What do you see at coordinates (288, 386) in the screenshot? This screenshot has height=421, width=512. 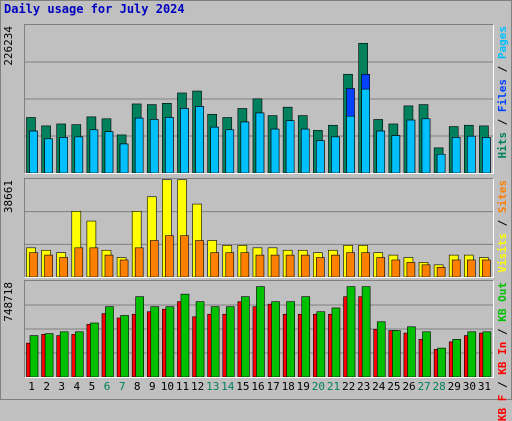 I see `x-tick-label: 18` at bounding box center [288, 386].